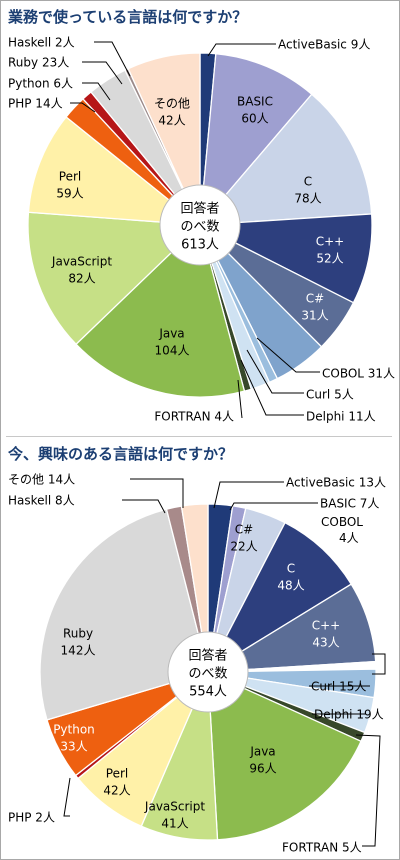 The image size is (400, 860). What do you see at coordinates (31, 818) in the screenshot?
I see `slice-label-php: PHP 2人` at bounding box center [31, 818].